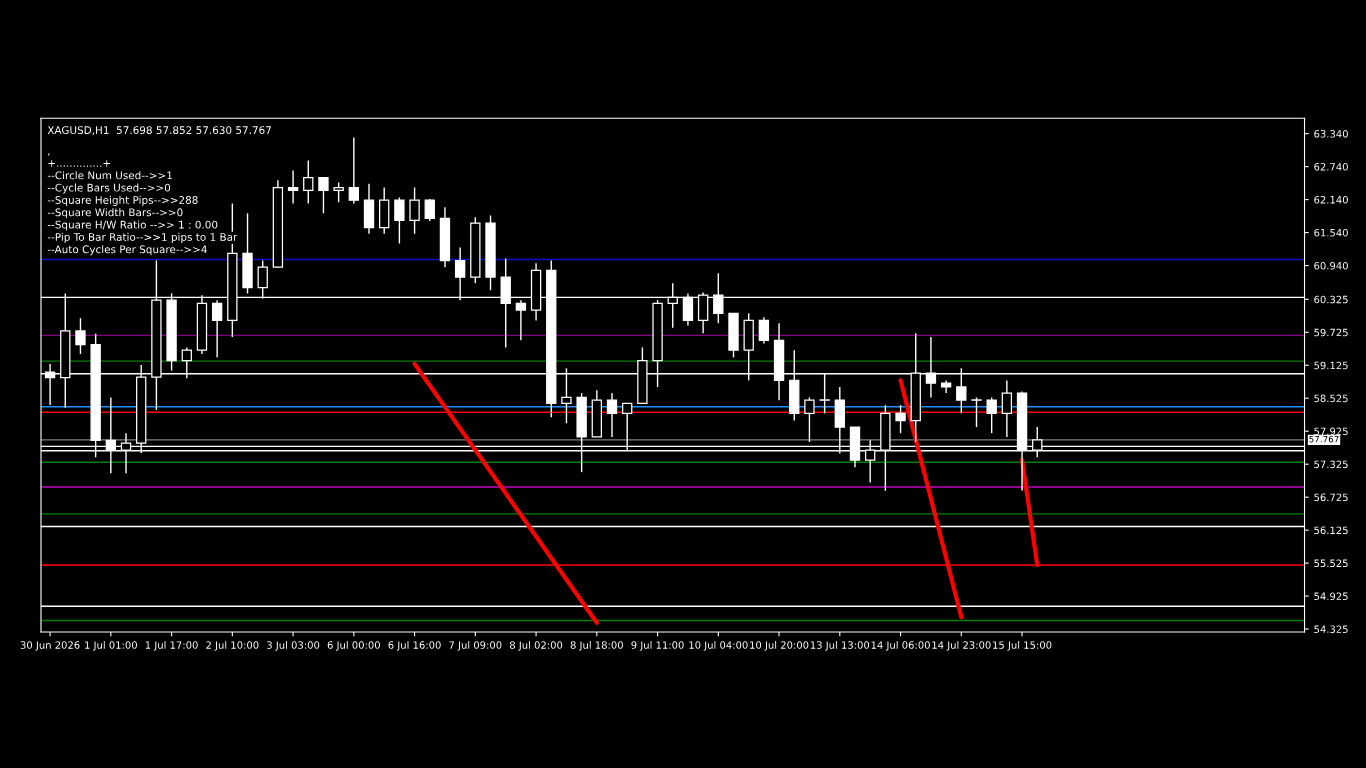  I want to click on y-tick-label: 57.325, so click(1331, 464).